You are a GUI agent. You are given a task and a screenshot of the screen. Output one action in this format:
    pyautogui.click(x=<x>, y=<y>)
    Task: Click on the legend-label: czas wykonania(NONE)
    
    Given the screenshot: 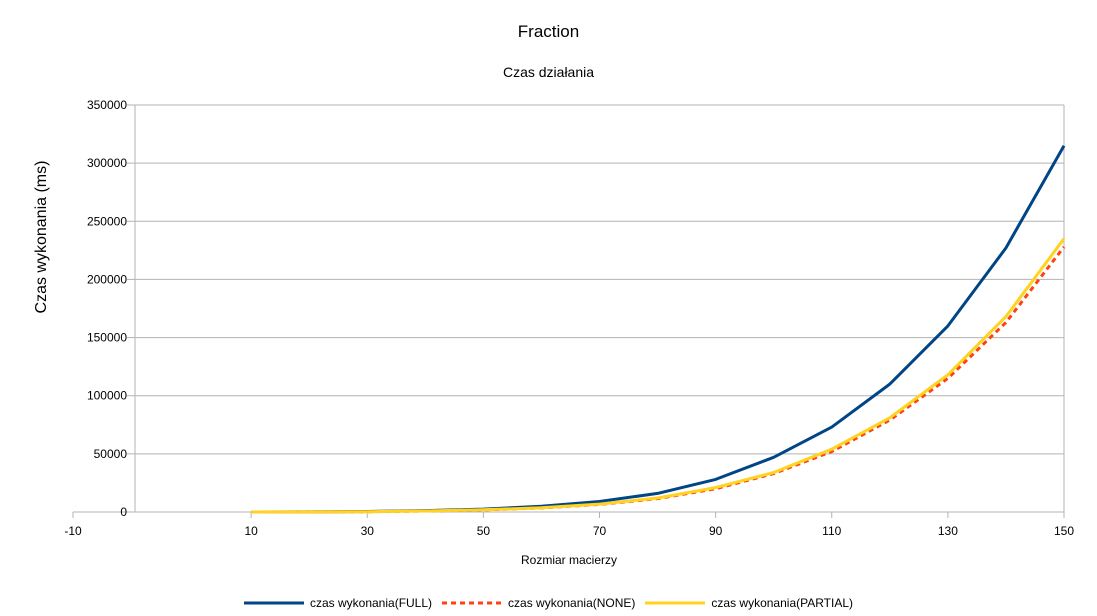 What is the action you would take?
    pyautogui.click(x=572, y=603)
    